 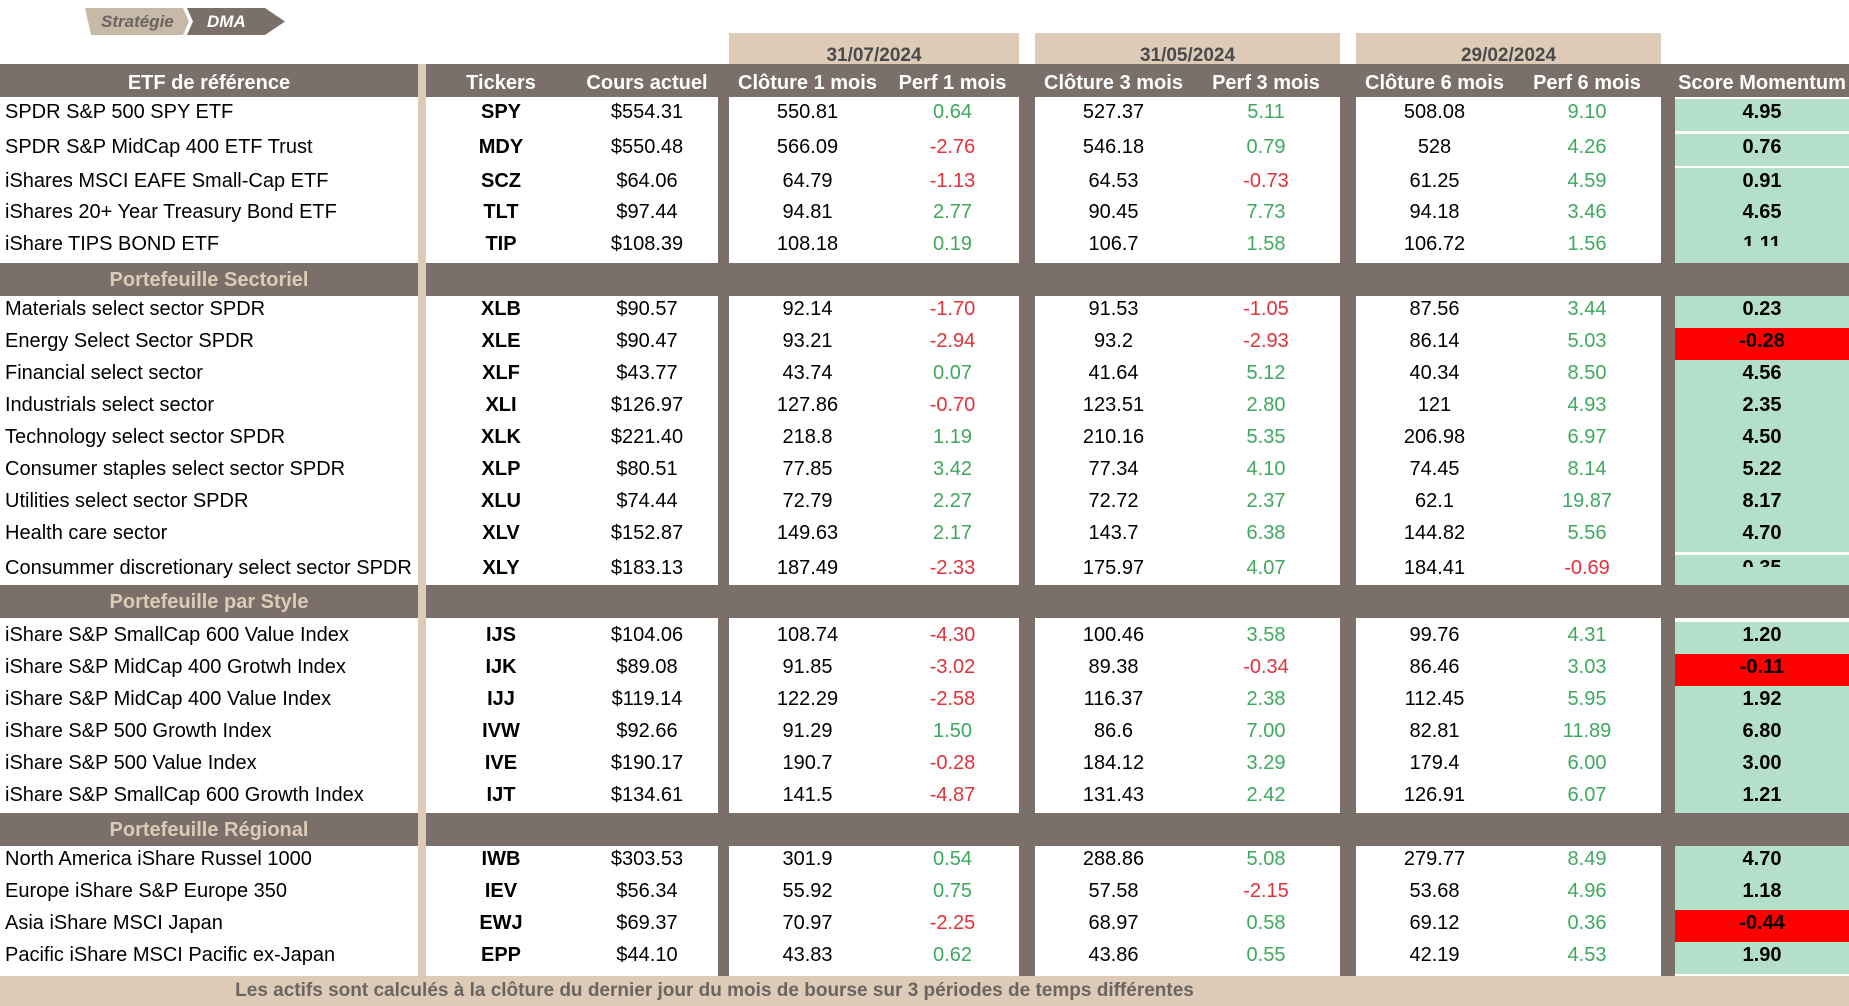 What do you see at coordinates (129, 341) in the screenshot?
I see `etf-name: Energy Select Sector SPDR` at bounding box center [129, 341].